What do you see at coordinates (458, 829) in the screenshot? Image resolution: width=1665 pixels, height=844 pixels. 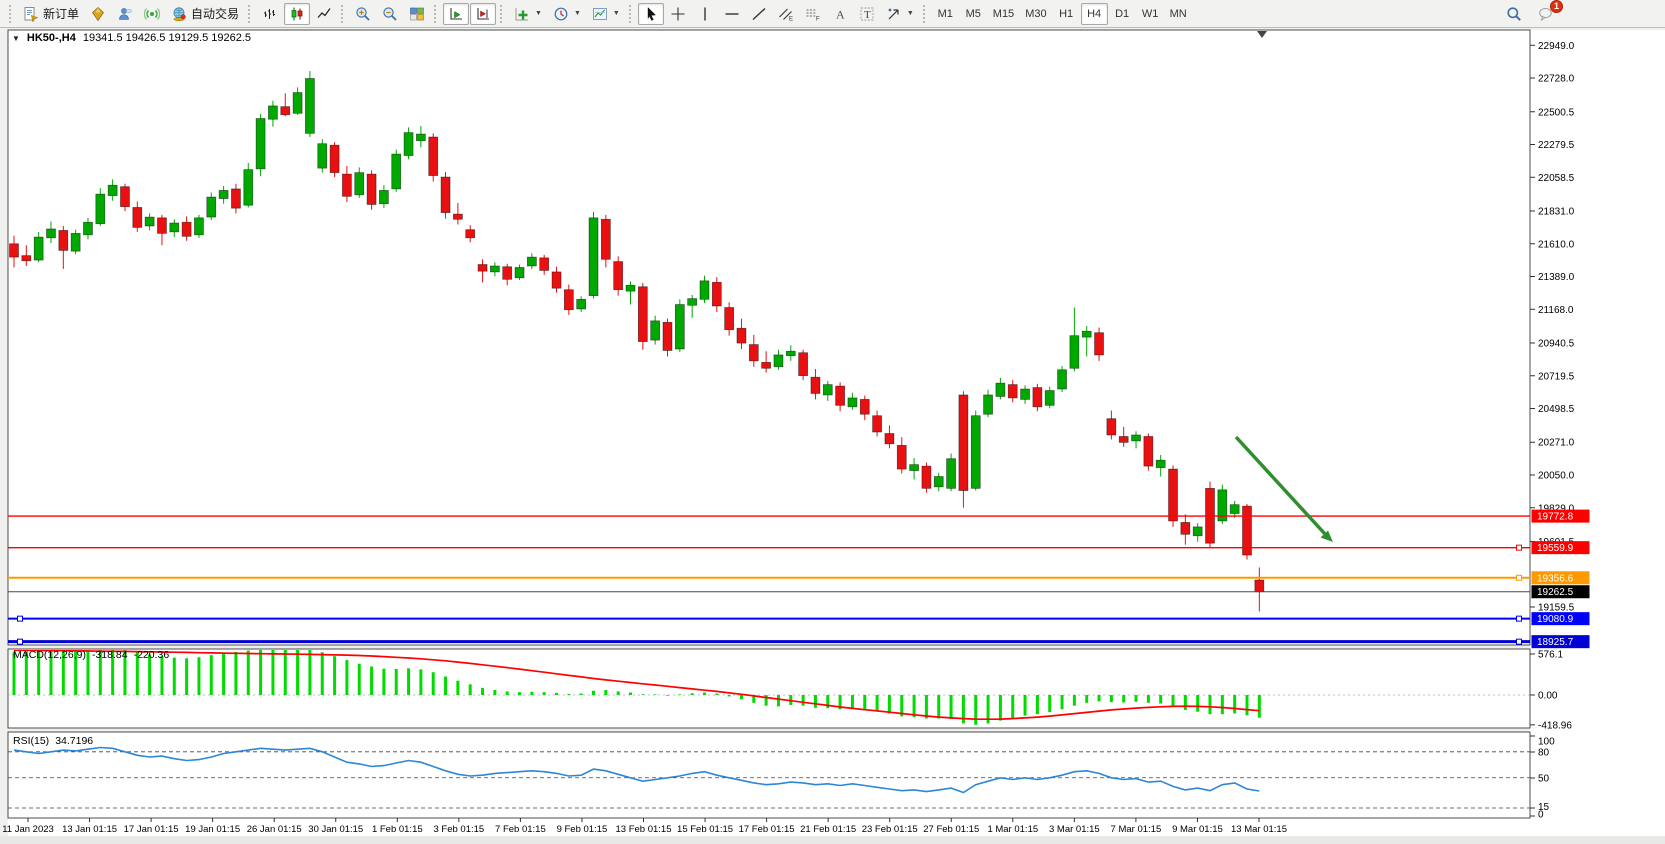 I see `time-axis-label: 3 Feb 01:15` at bounding box center [458, 829].